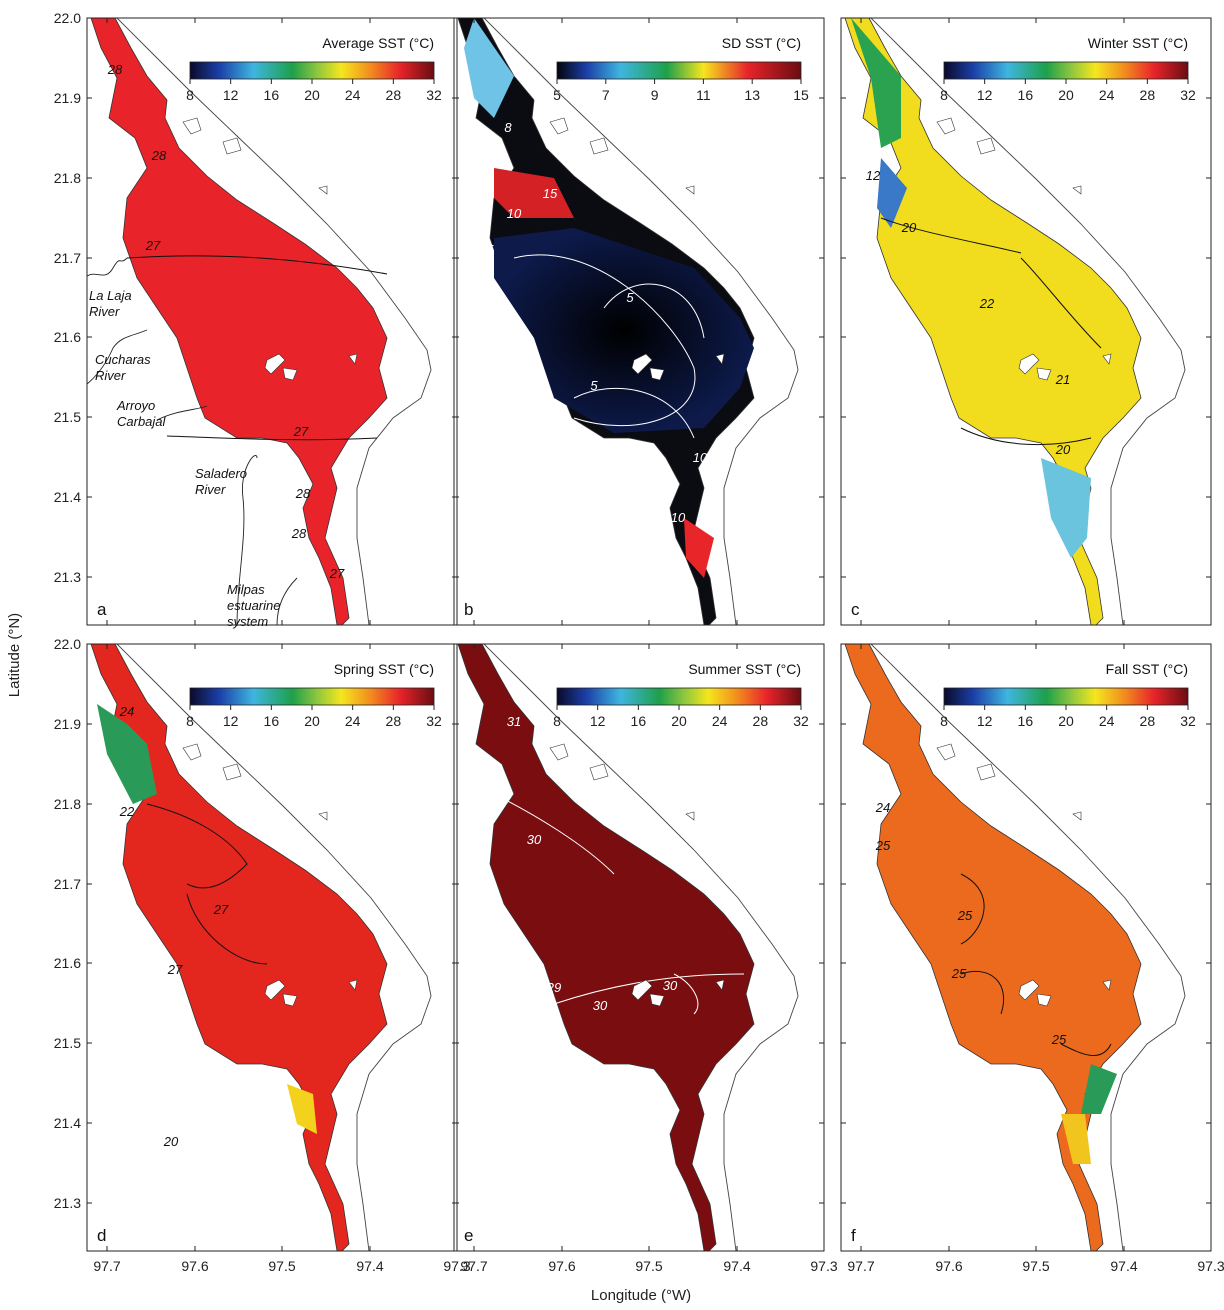 Image resolution: width=1224 pixels, height=1310 pixels. I want to click on colorbar-title: Fall SST (°C), so click(1147, 669).